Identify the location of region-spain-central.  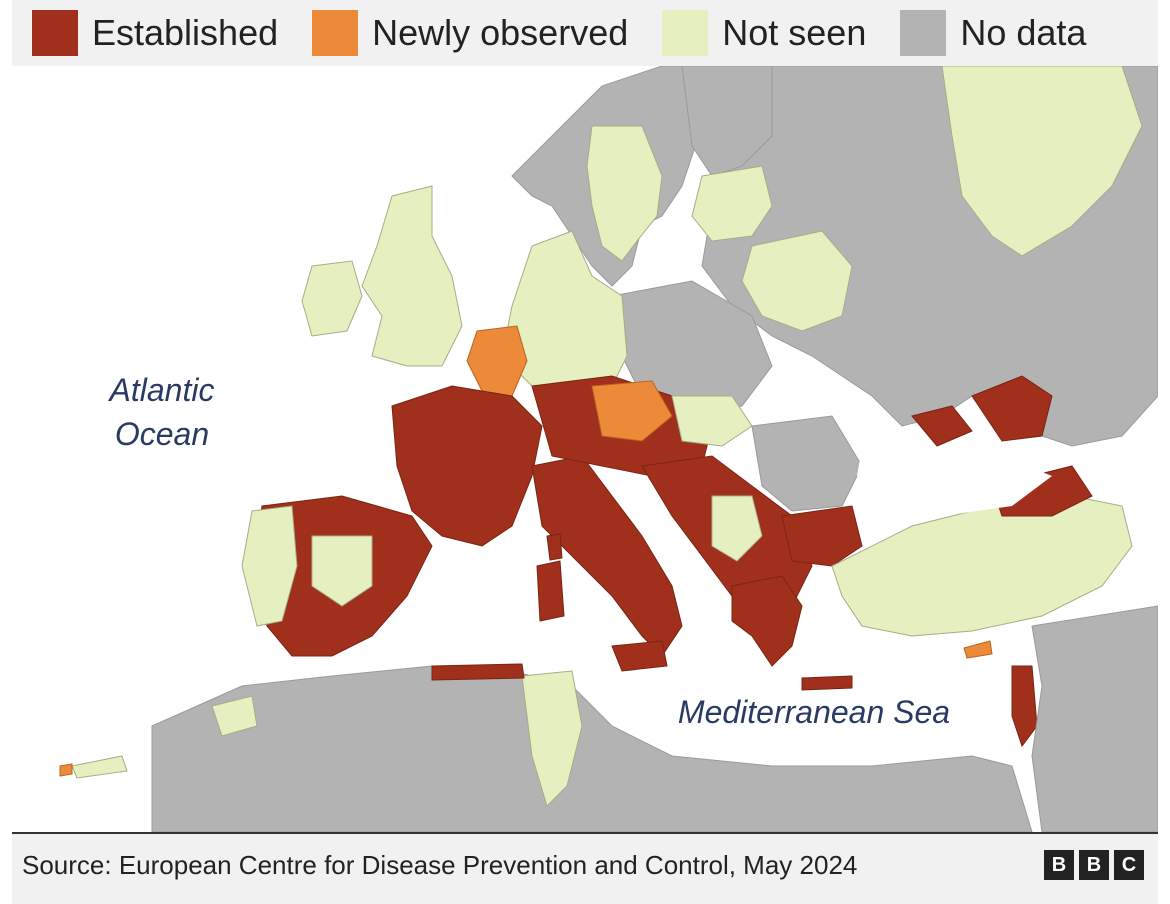
(342, 571).